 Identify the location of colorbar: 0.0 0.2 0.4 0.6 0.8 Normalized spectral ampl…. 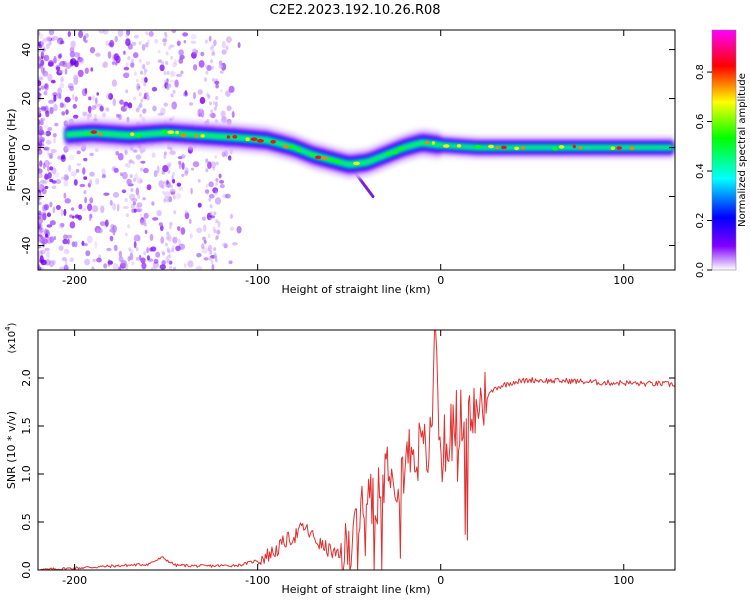
(721, 153).